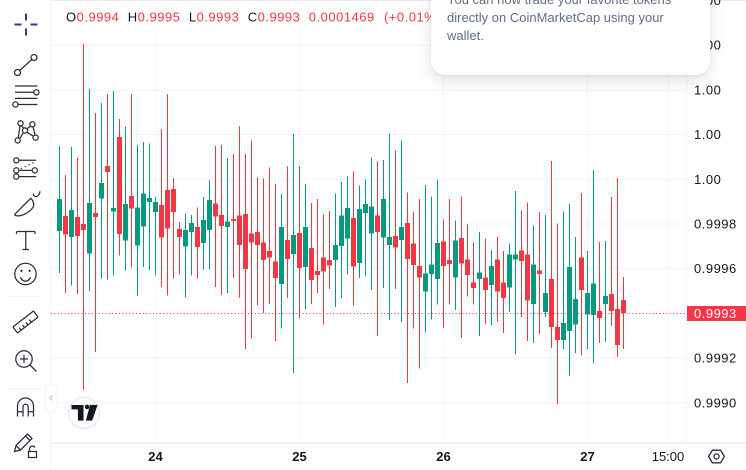 Image resolution: width=746 pixels, height=470 pixels. I want to click on svg-text: 0.9990, so click(715, 402).